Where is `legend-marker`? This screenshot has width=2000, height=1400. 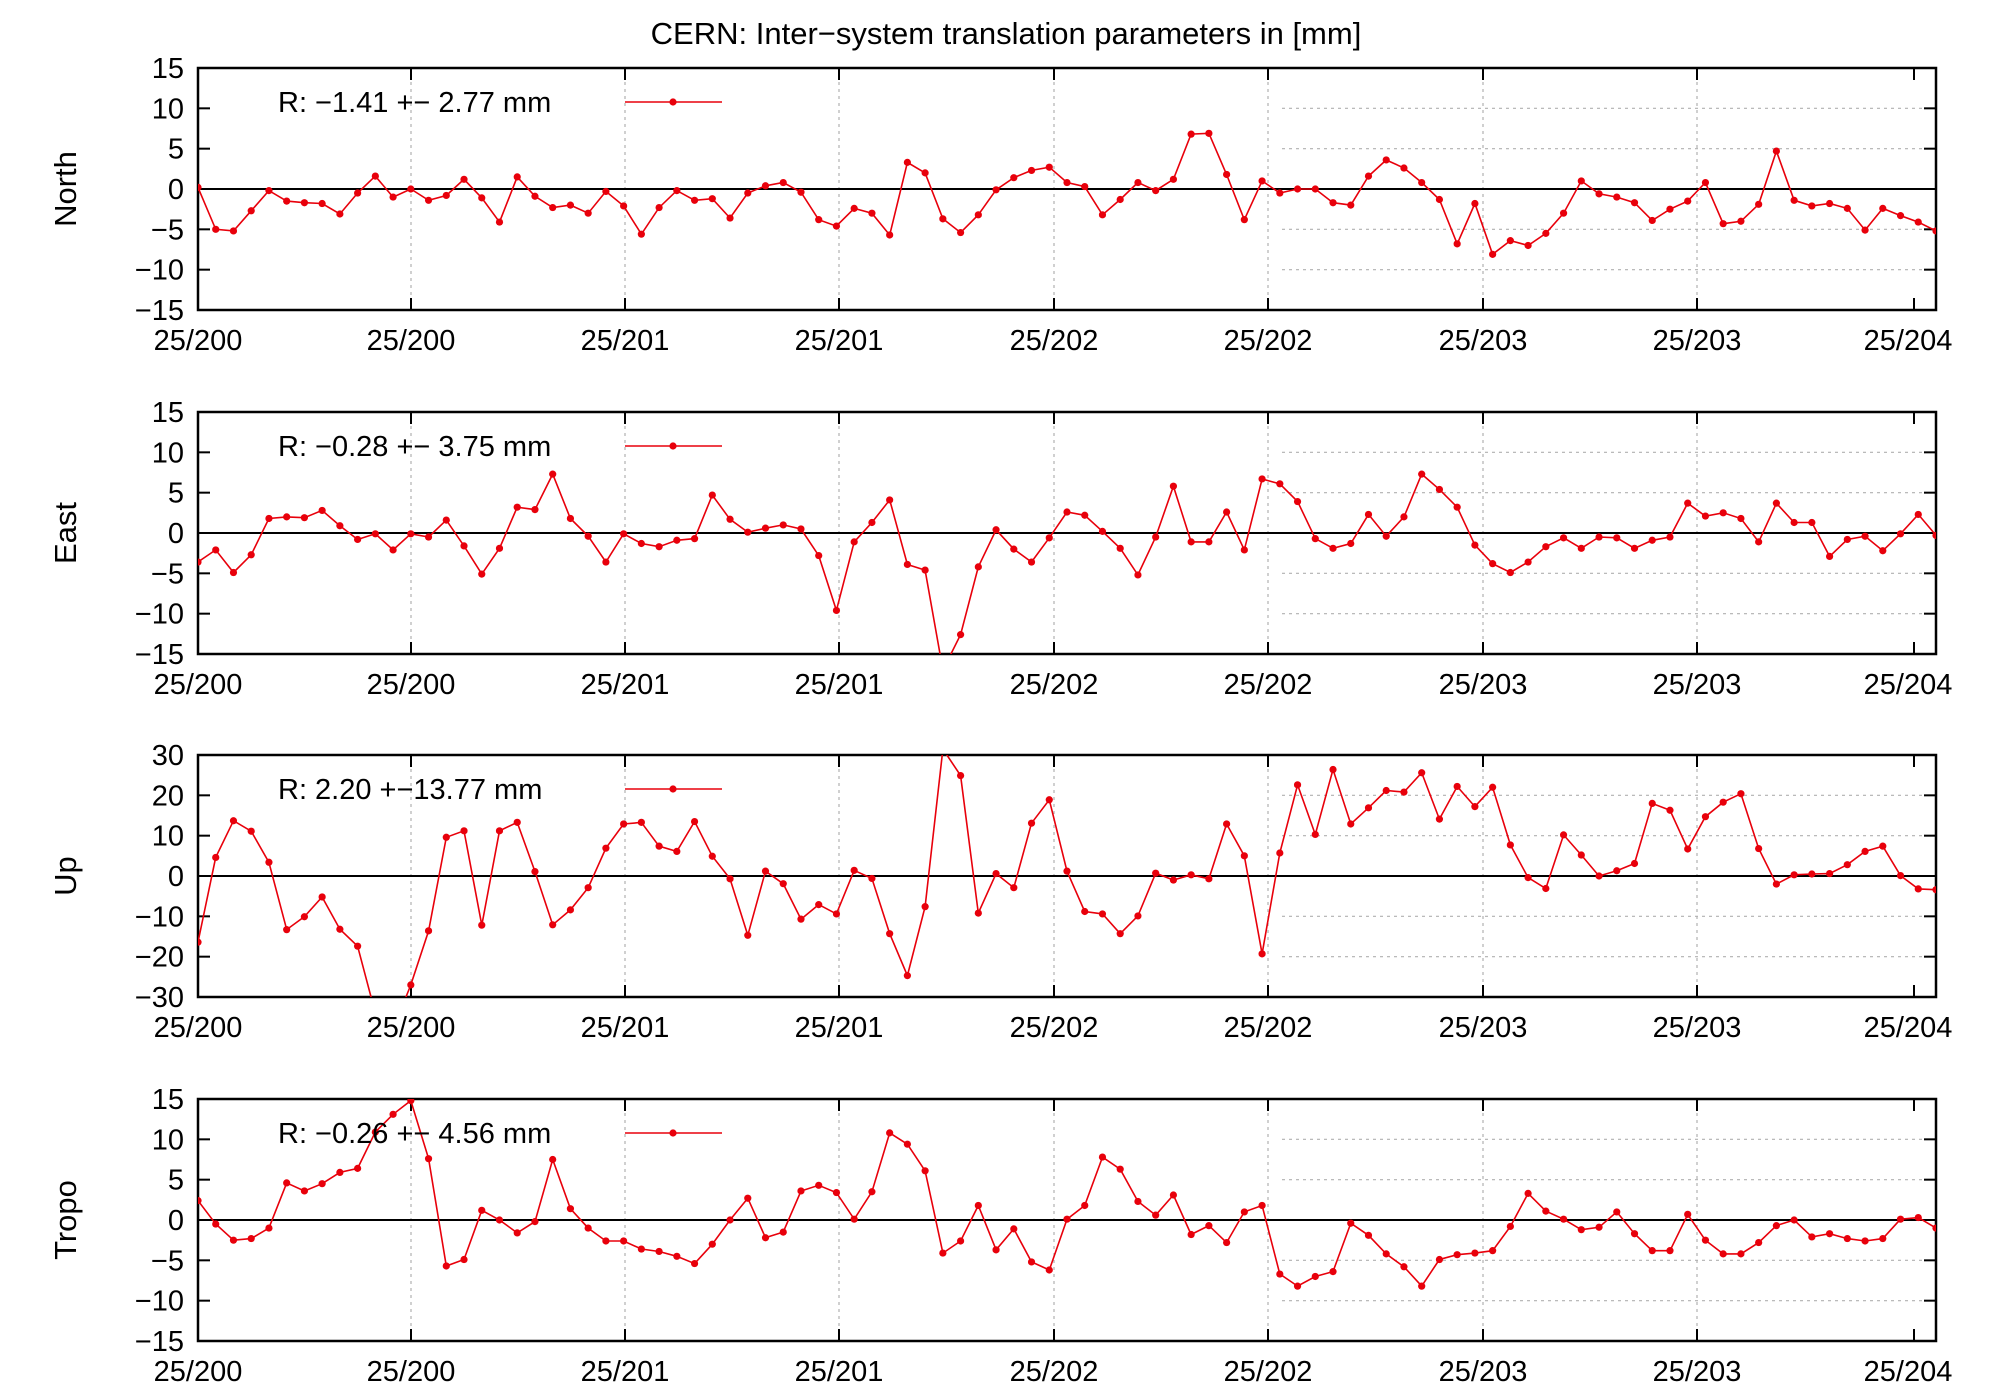
legend-marker is located at coordinates (673, 102).